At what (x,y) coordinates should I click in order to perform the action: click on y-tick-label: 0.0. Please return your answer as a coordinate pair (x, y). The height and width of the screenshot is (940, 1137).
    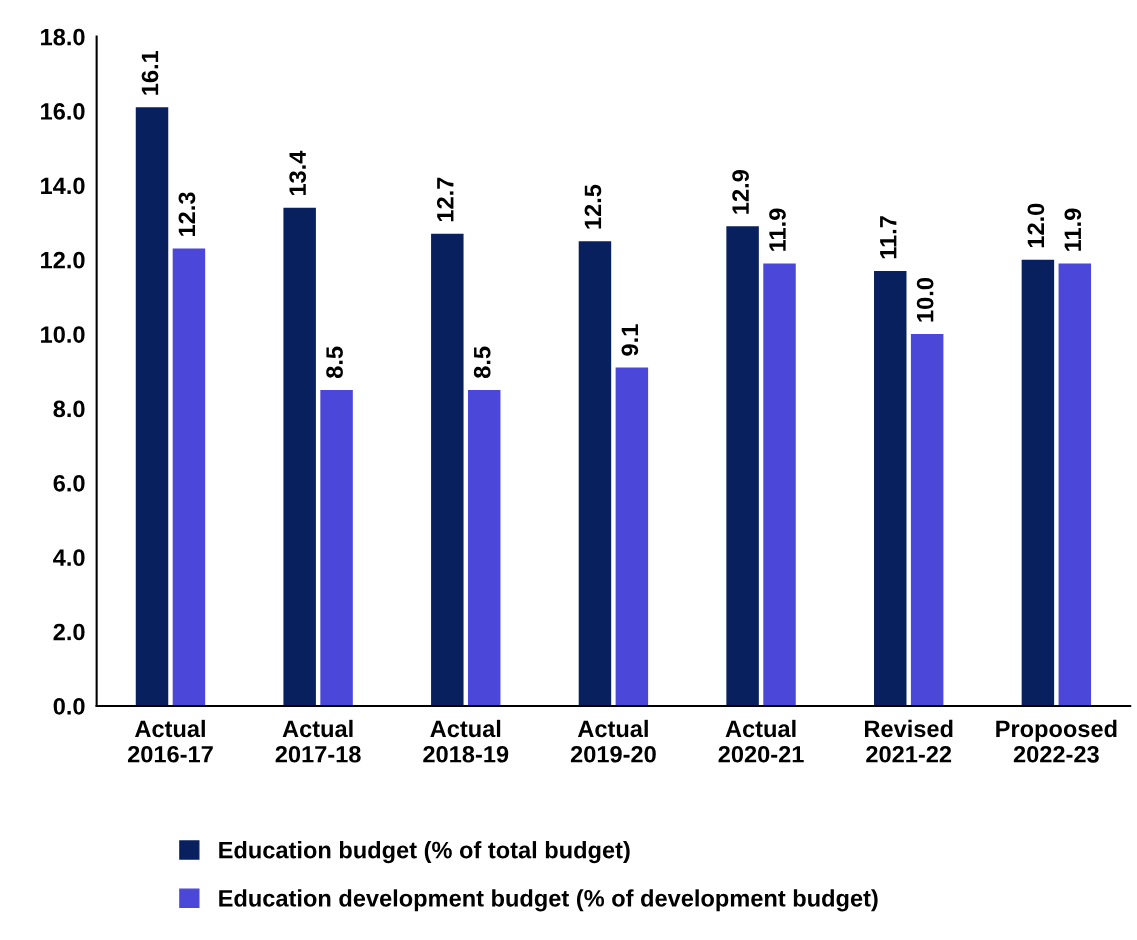
    Looking at the image, I should click on (69, 706).